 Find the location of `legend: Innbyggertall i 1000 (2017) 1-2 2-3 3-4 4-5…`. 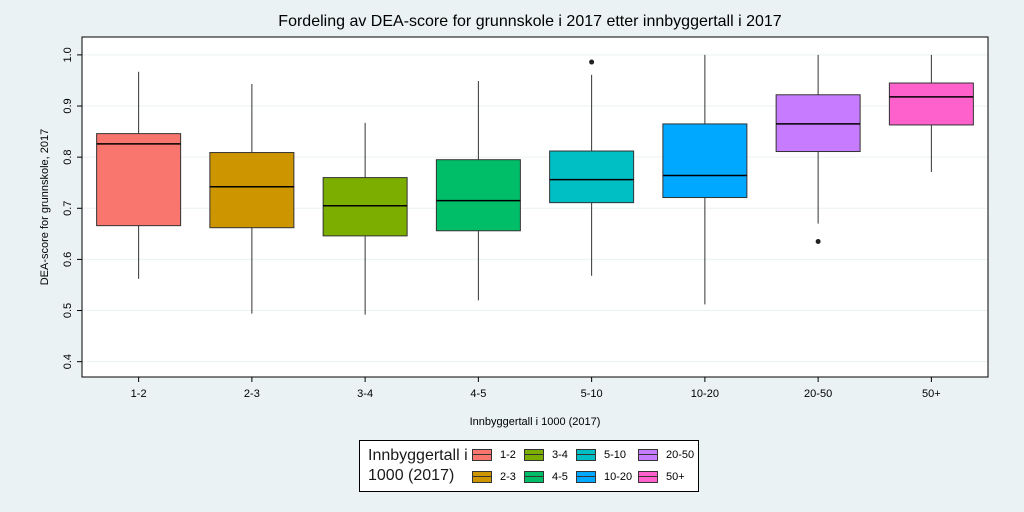

legend: Innbyggertall i 1000 (2017) 1-2 2-3 3-4 4-5… is located at coordinates (529, 466).